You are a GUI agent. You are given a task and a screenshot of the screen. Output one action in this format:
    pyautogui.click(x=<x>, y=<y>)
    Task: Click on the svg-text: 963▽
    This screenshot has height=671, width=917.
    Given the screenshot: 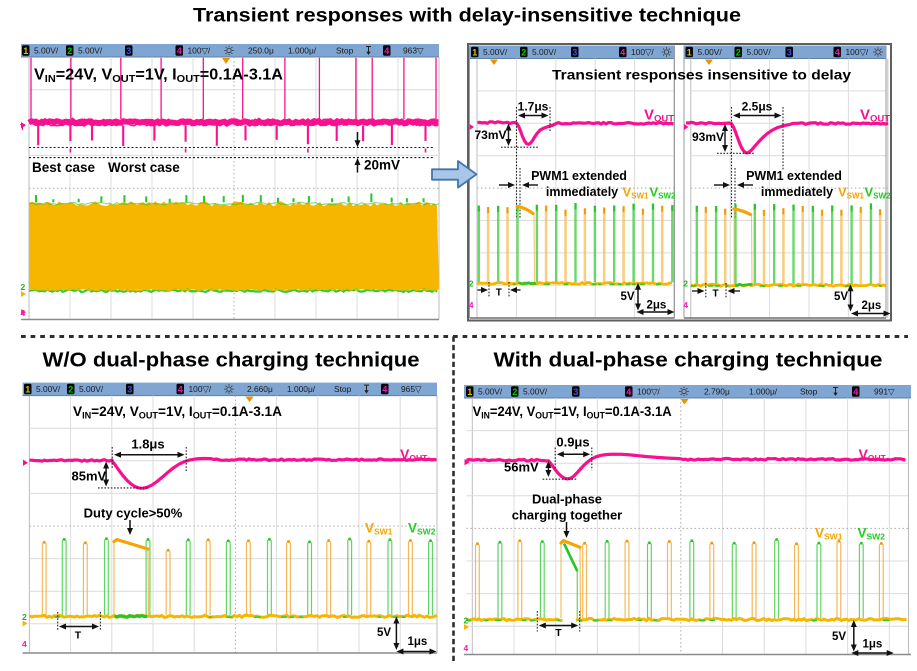 What is the action you would take?
    pyautogui.click(x=413, y=51)
    